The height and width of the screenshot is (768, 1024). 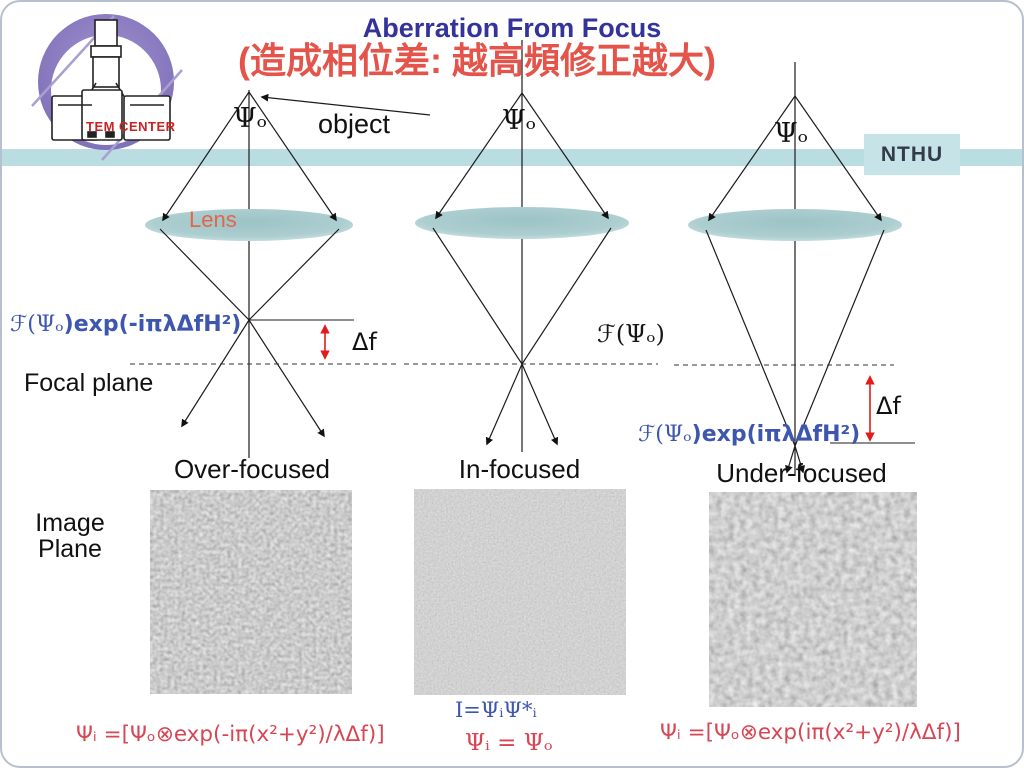 I want to click on psi-object-label-over: Ψₒ, so click(x=250, y=118).